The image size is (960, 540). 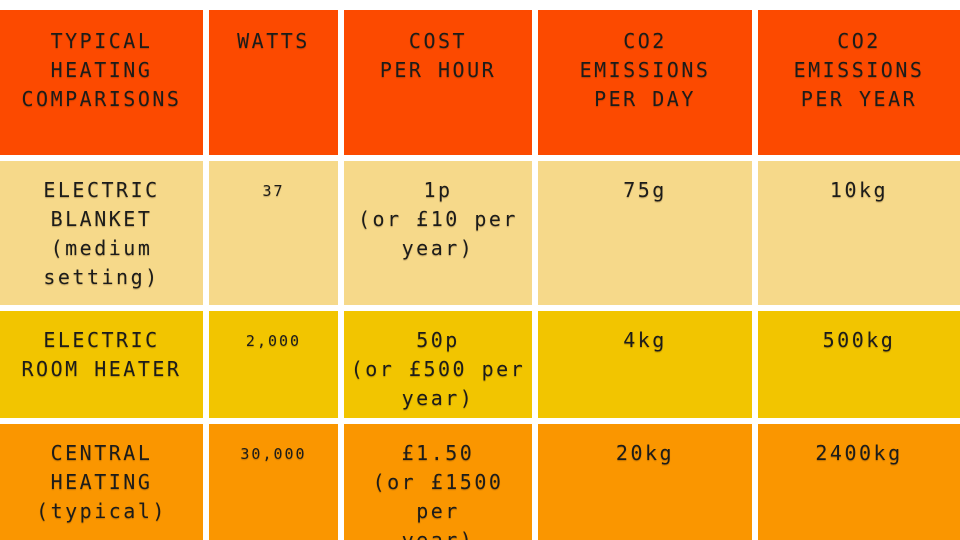 What do you see at coordinates (273, 82) in the screenshot?
I see `header-cell-watts: WATTS` at bounding box center [273, 82].